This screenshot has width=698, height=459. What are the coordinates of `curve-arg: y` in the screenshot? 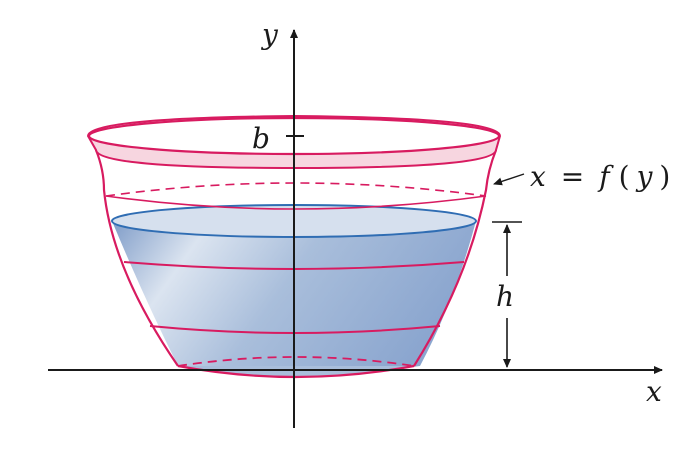 It's located at (644, 176).